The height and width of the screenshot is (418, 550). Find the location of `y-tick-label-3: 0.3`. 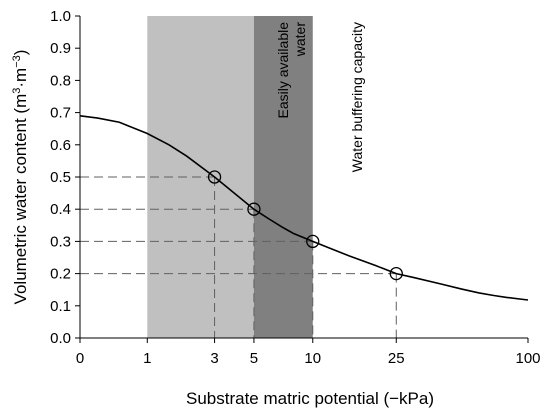

y-tick-label-3: 0.3 is located at coordinates (60, 241).